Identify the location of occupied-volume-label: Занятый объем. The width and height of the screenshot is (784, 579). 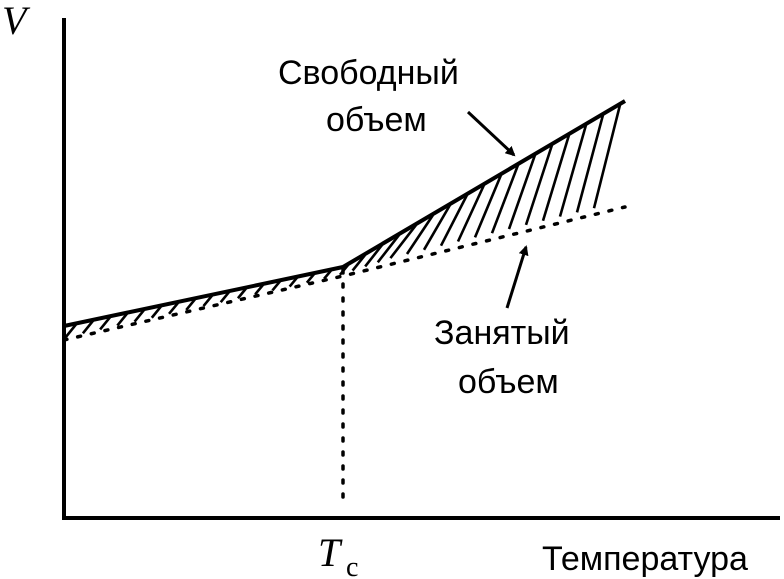
(502, 357).